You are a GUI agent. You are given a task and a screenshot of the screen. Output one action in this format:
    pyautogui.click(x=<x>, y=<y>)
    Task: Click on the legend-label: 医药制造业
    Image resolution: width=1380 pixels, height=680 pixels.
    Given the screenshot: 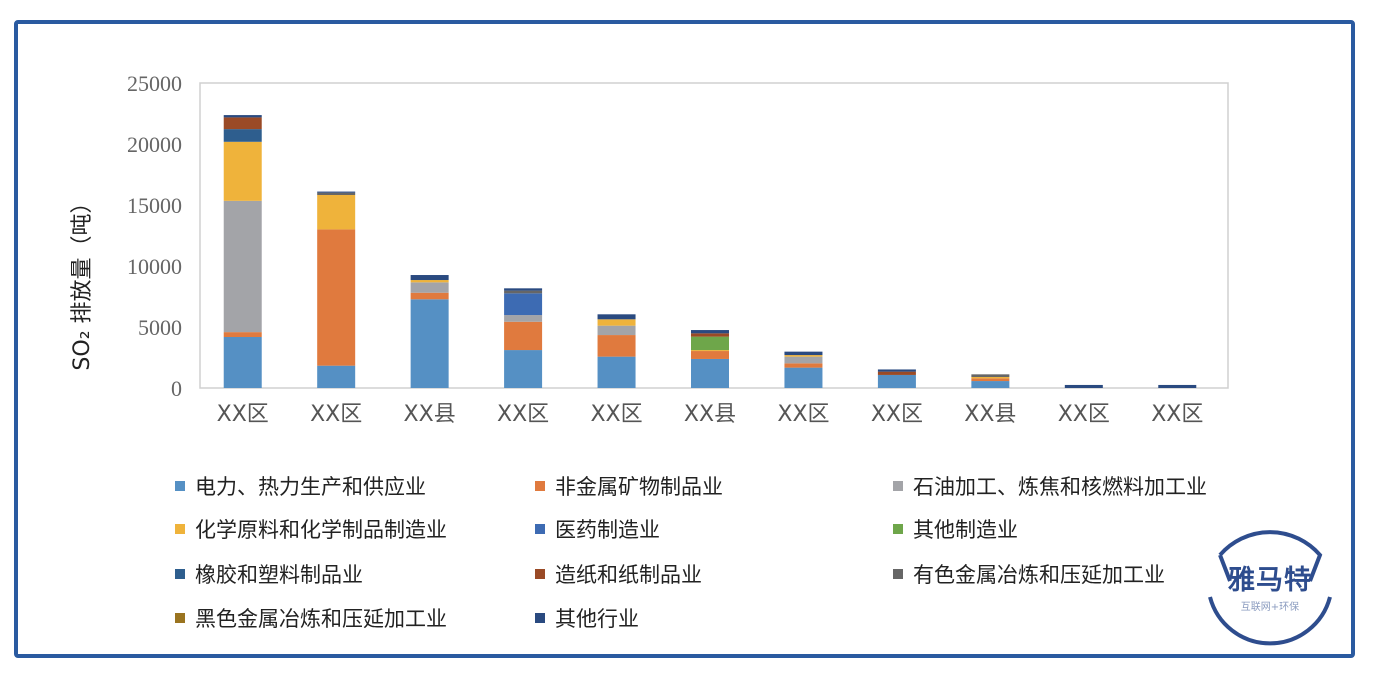 What is the action you would take?
    pyautogui.click(x=607, y=530)
    